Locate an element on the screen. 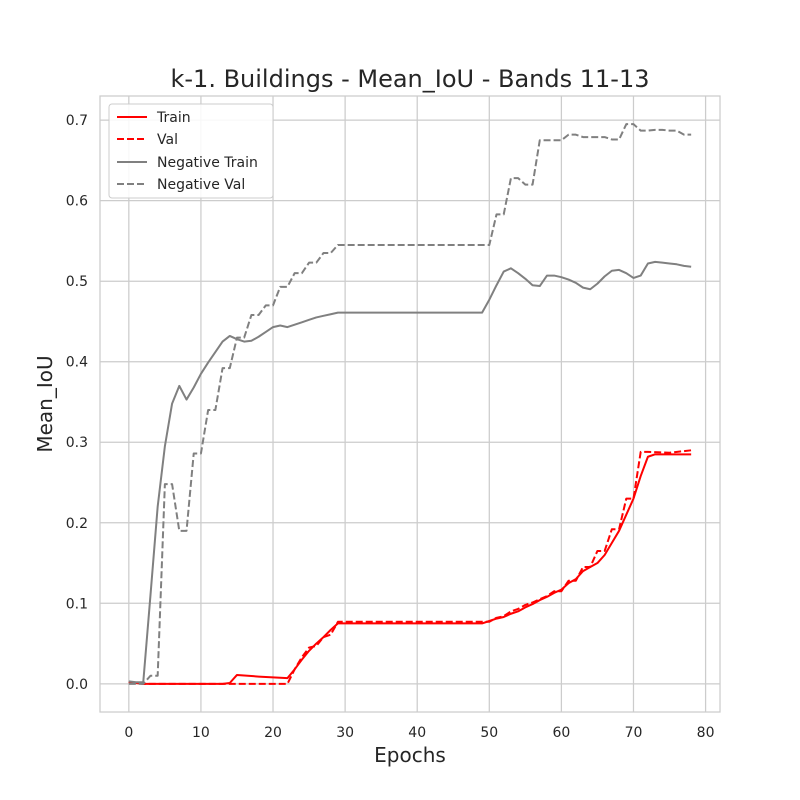 This screenshot has width=800, height=800. chart-title: k-1. Buildings - Mean_IoU - Bands 11-13 is located at coordinates (410, 79).